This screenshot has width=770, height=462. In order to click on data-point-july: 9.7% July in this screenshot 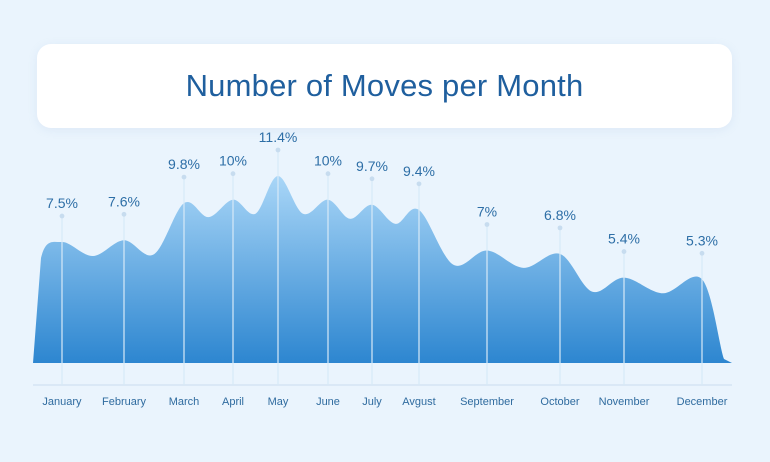, I will do `click(372, 283)`.